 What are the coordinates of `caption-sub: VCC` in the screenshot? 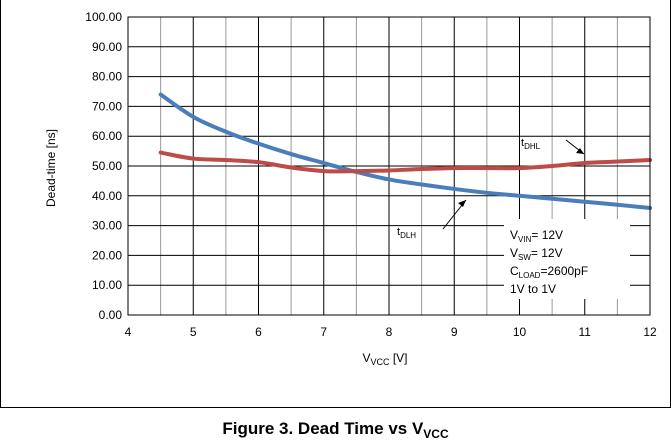 It's located at (436, 434).